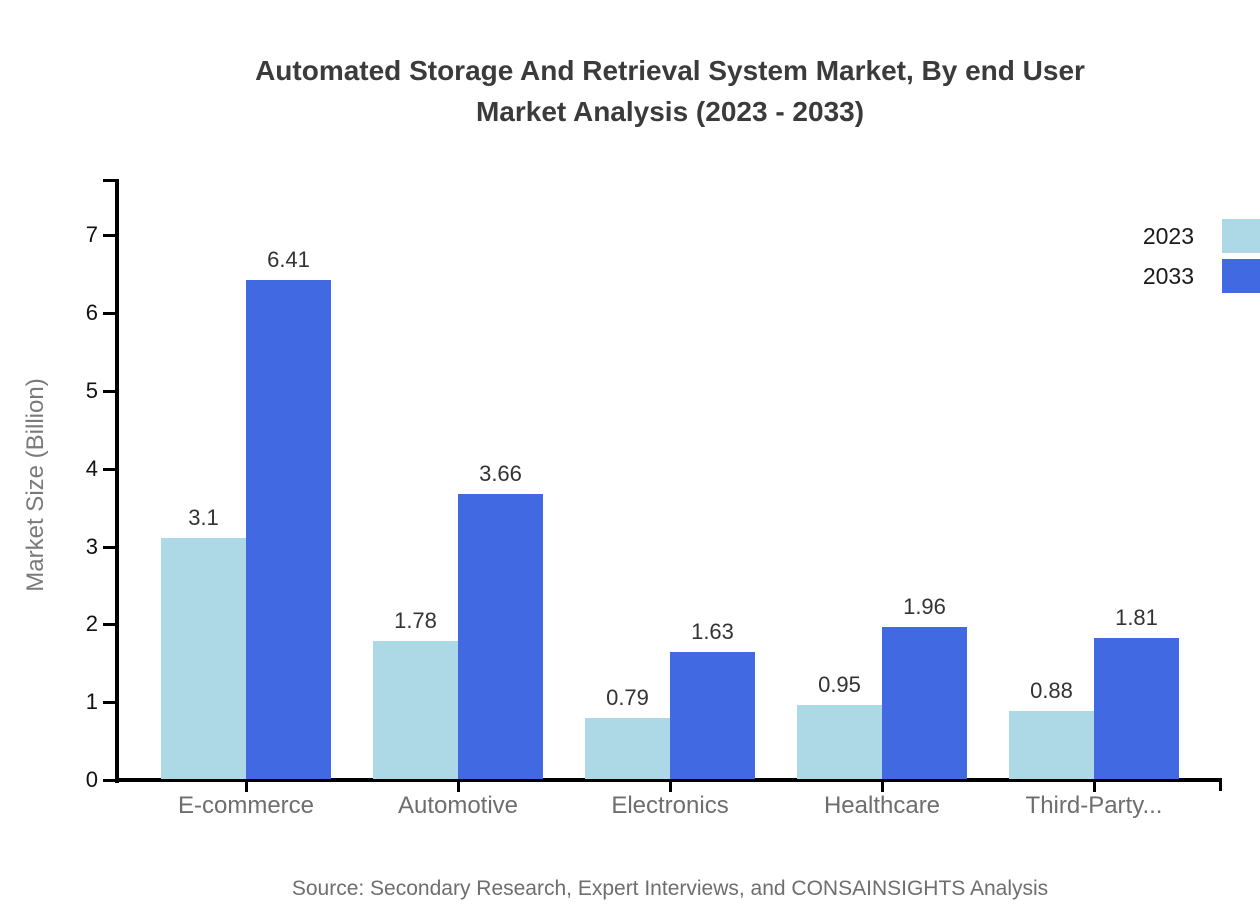  What do you see at coordinates (670, 805) in the screenshot?
I see `x-axis-label: Electronics` at bounding box center [670, 805].